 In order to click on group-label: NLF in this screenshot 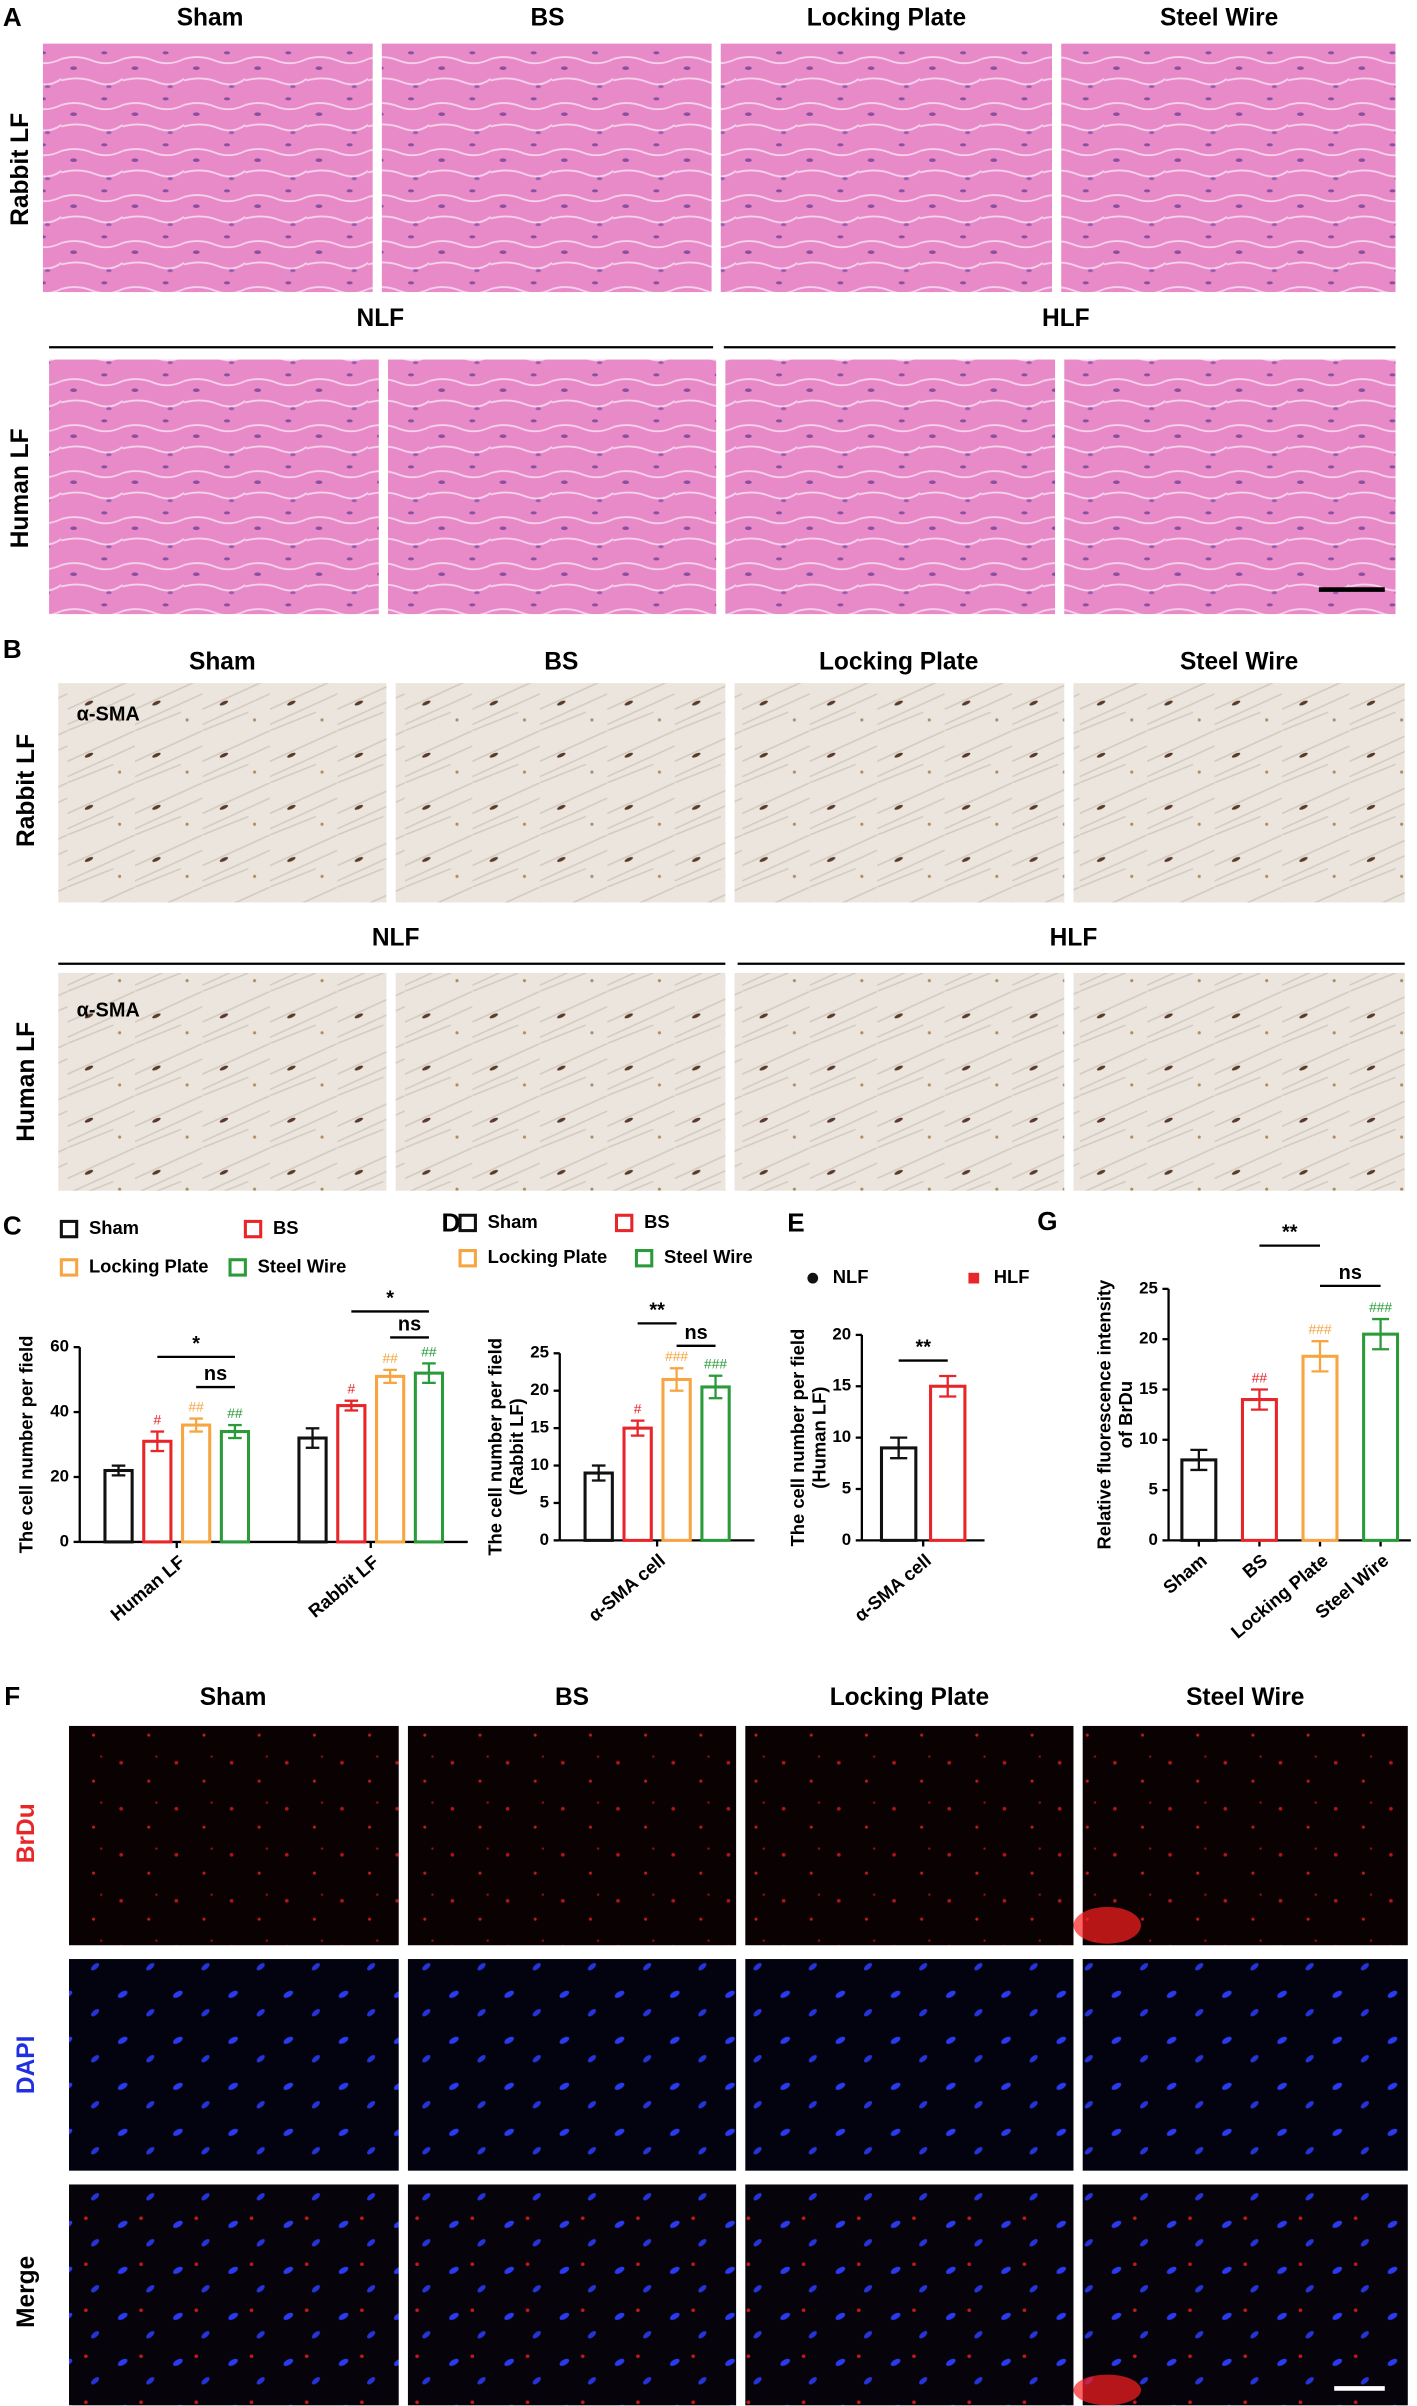, I will do `click(380, 318)`.